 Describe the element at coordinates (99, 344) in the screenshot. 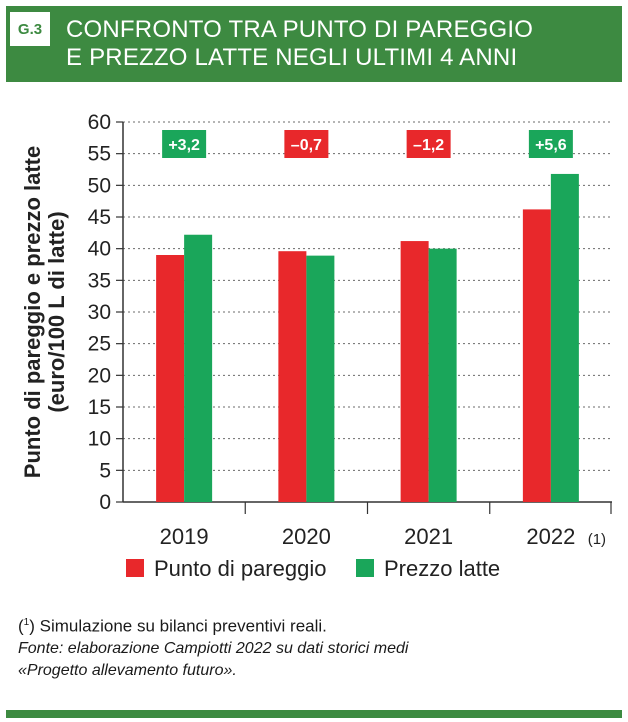

I see `y-tick-label: 25` at that location.